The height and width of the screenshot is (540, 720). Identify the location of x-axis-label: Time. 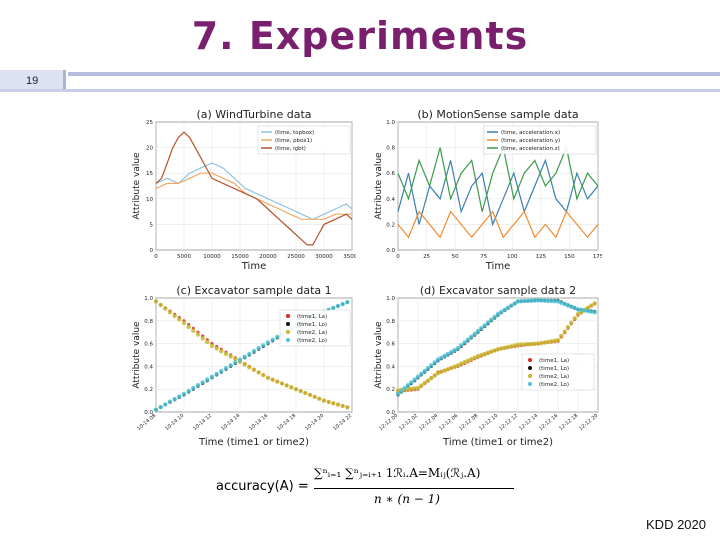
(497, 266).